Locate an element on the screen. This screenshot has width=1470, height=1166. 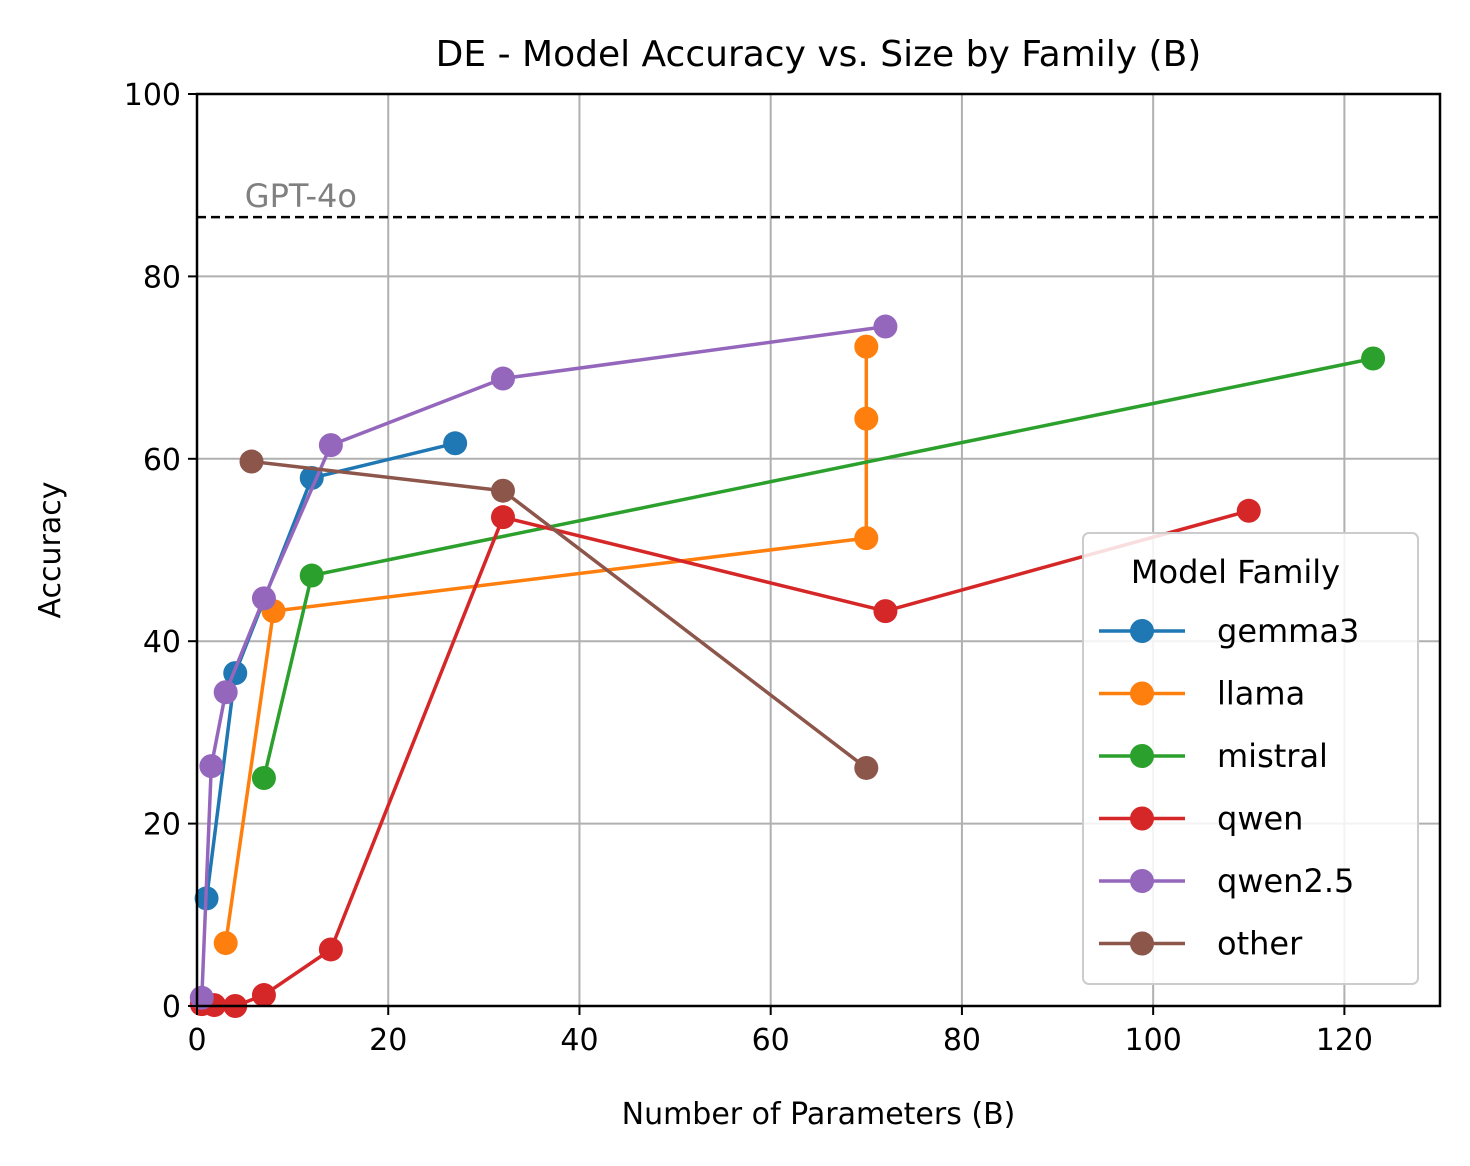
legend-title: Model Family is located at coordinates (1235, 572).